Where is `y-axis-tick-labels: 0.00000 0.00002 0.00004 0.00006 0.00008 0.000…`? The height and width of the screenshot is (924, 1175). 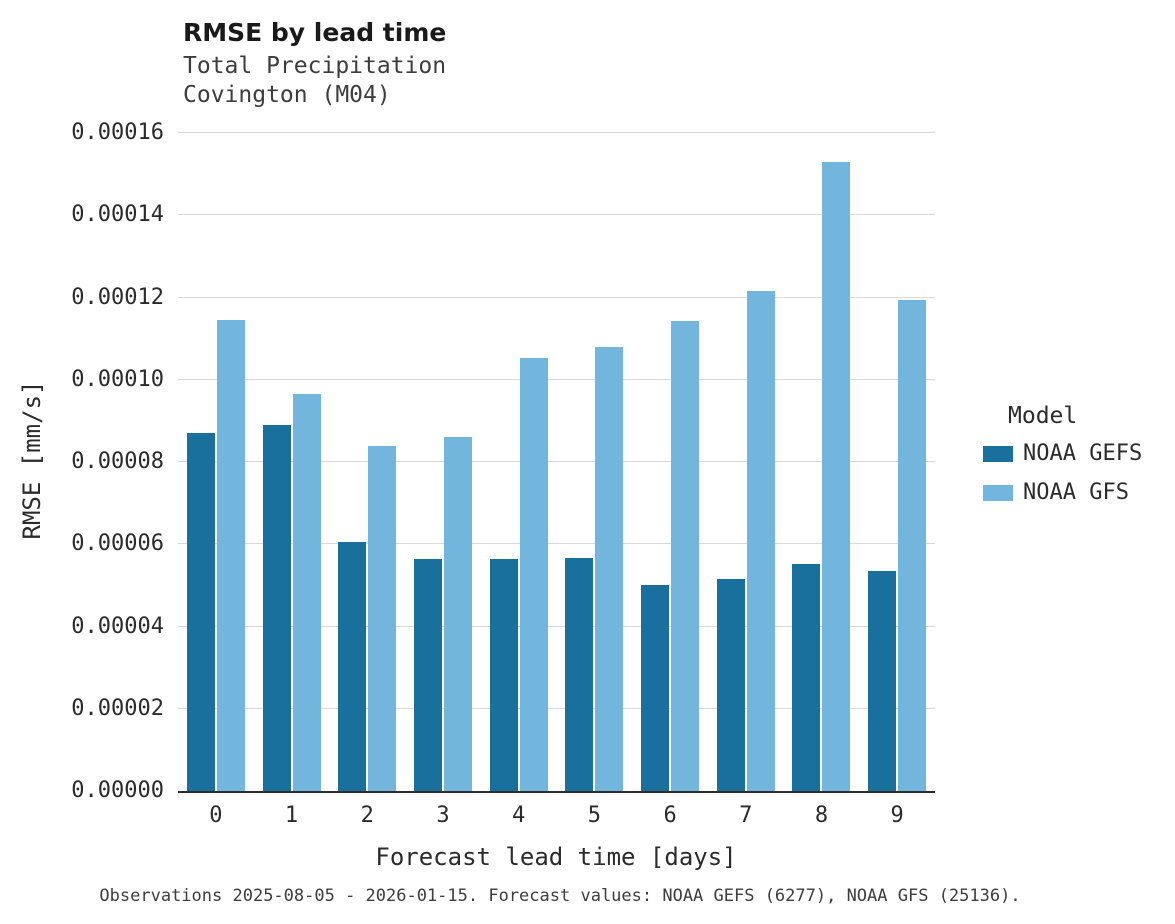
y-axis-tick-labels: 0.00000 0.00002 0.00004 0.00006 0.00008 0.000… is located at coordinates (82, 461).